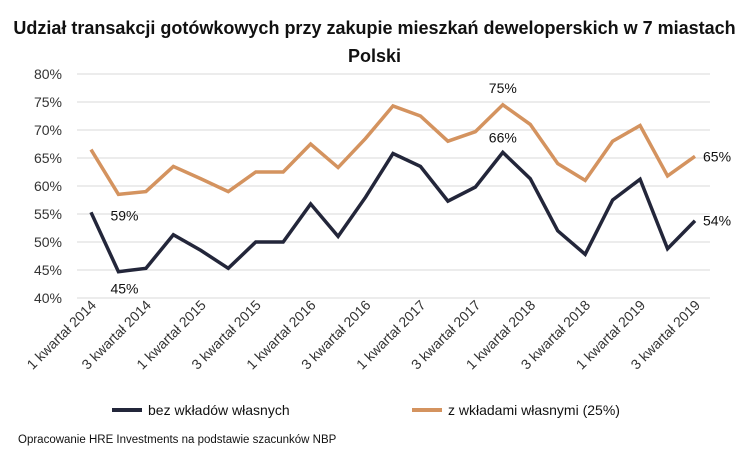 The height and width of the screenshot is (456, 749). I want to click on y-tick-label: 50%, so click(48, 242).